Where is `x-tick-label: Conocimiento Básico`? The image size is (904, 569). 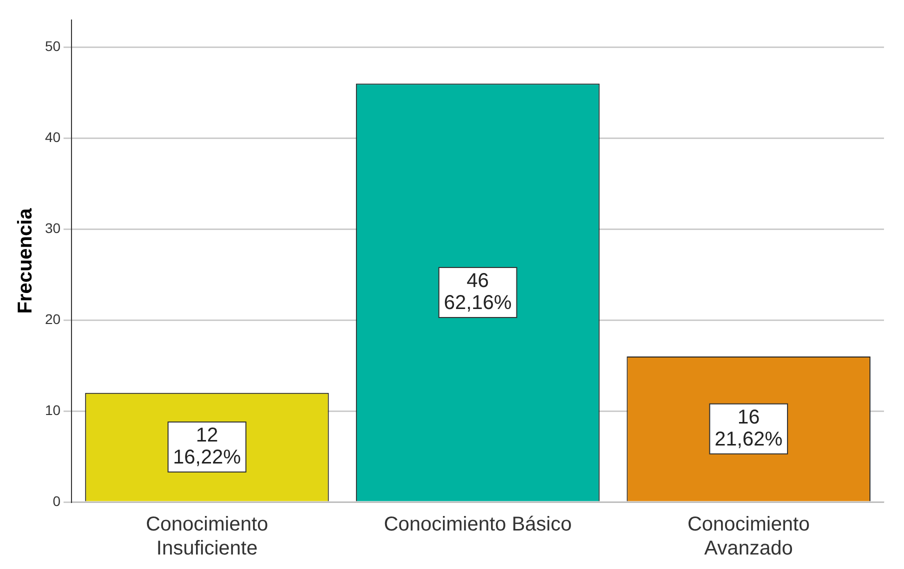 x-tick-label: Conocimiento Básico is located at coordinates (478, 525).